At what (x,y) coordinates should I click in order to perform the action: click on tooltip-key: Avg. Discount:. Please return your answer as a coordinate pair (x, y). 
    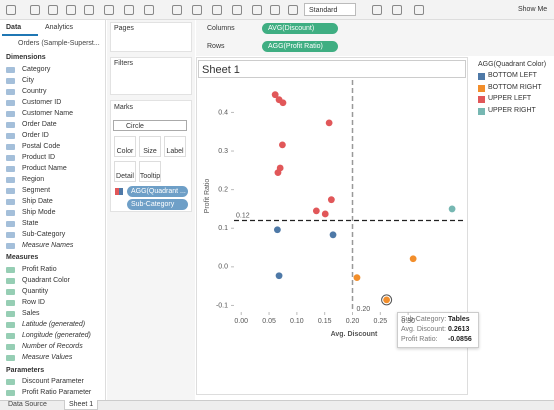
    Looking at the image, I should click on (424, 329).